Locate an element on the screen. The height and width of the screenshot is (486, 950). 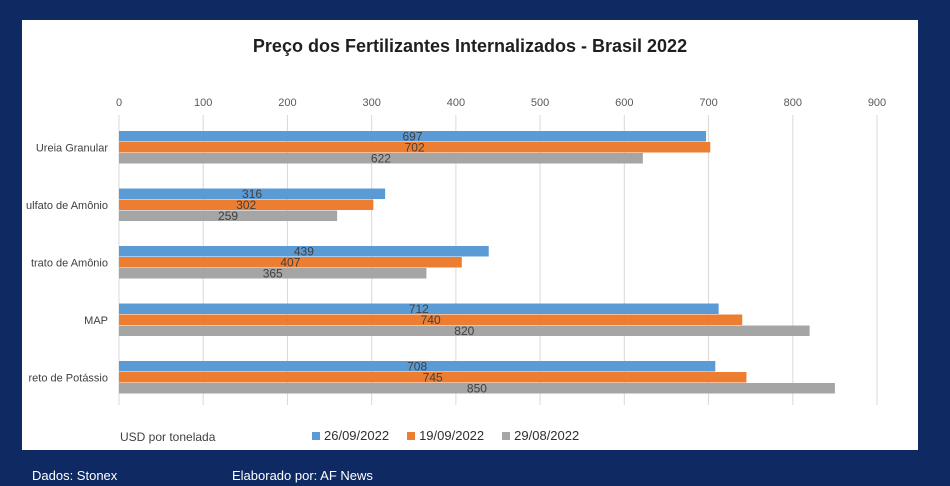
data-label: 302 is located at coordinates (246, 205).